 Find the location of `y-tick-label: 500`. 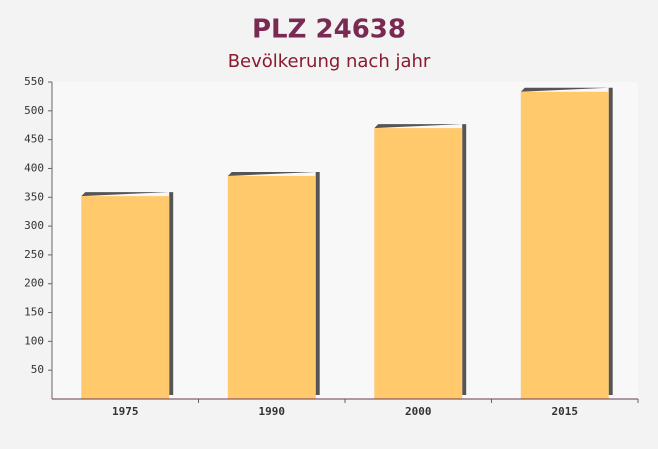

y-tick-label: 500 is located at coordinates (34, 110).